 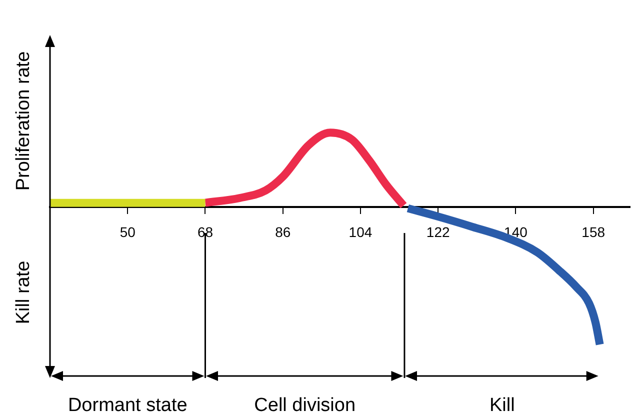 What do you see at coordinates (23, 121) in the screenshot?
I see `y-axis-title: Proliferation rate` at bounding box center [23, 121].